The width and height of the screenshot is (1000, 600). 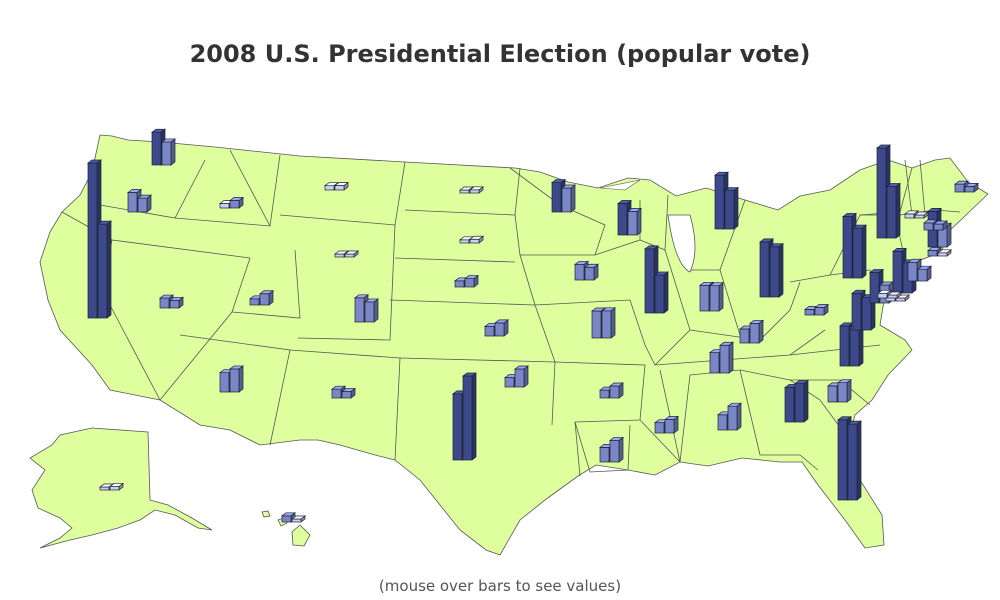 I want to click on bar-group-al, so click(x=729, y=416).